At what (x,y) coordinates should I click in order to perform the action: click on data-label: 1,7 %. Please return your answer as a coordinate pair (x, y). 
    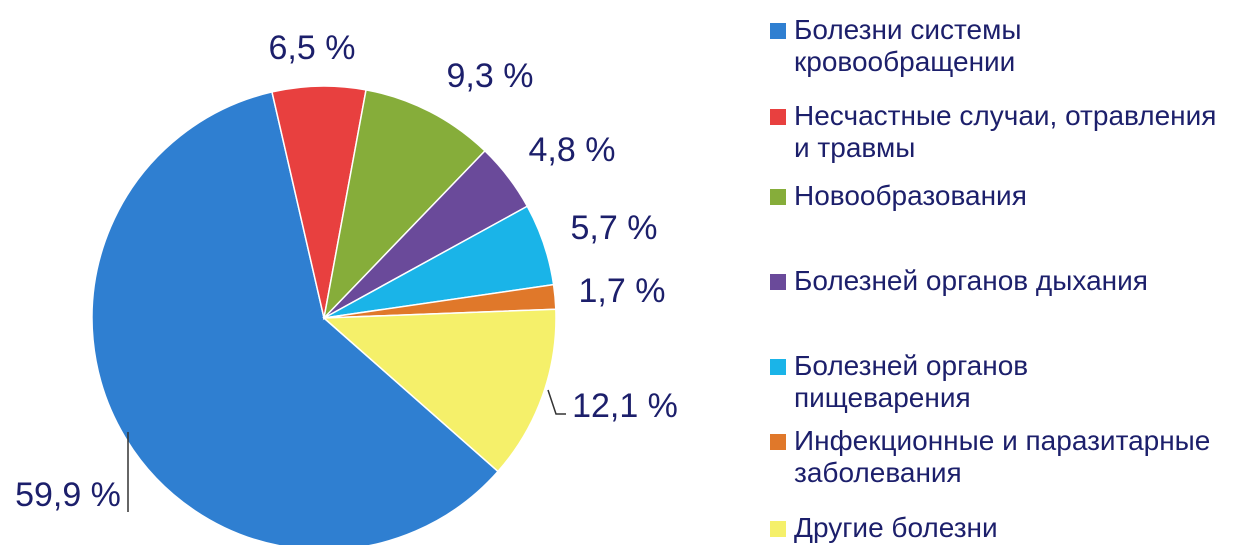
    Looking at the image, I should click on (622, 291).